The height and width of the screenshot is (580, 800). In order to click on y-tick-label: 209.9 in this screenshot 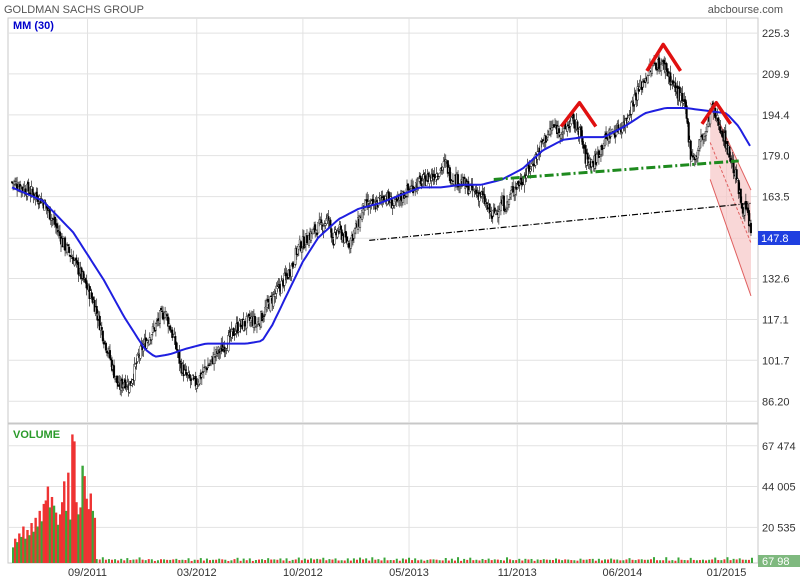, I will do `click(776, 75)`.